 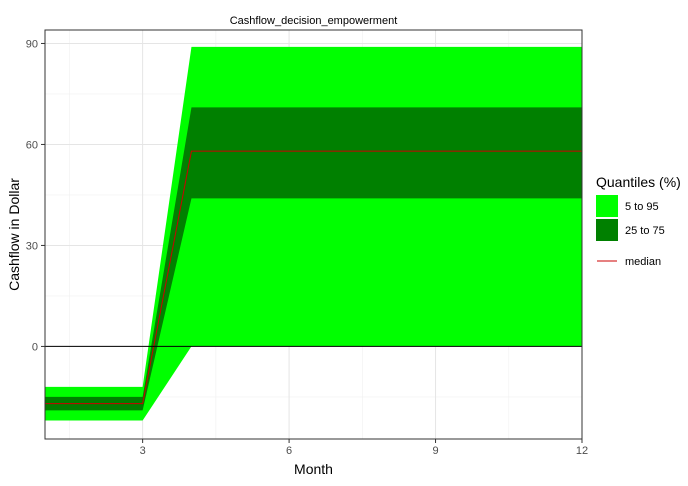 What do you see at coordinates (607, 230) in the screenshot?
I see `legend-key-inner-band` at bounding box center [607, 230].